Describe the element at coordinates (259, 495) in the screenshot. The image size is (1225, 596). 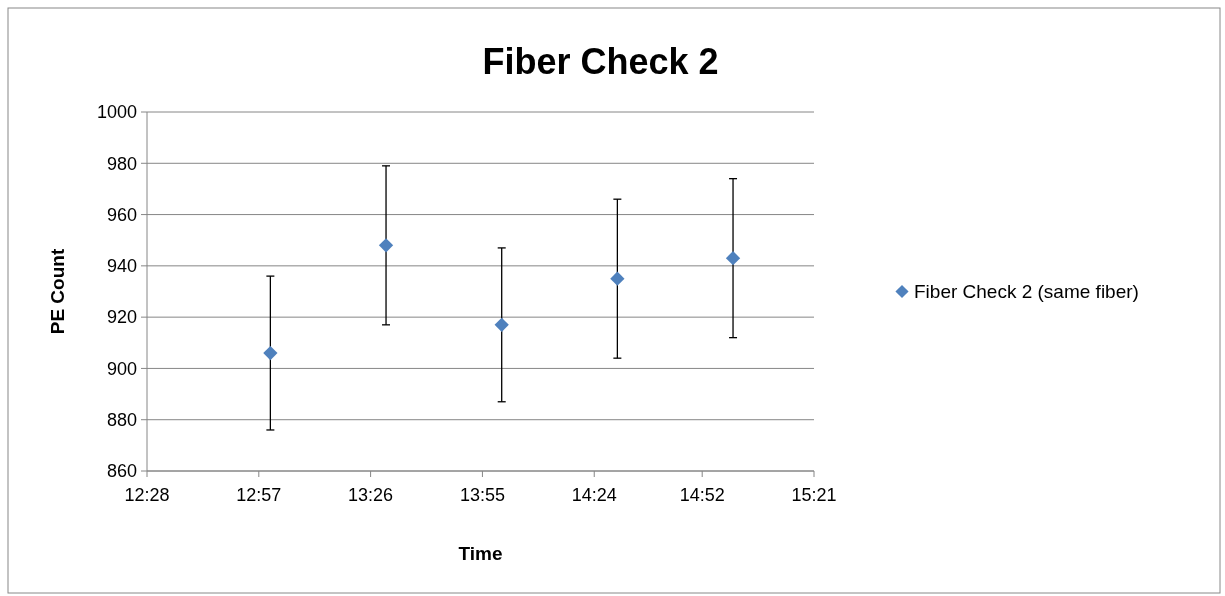
I see `x-tick-label: 12:57` at that location.